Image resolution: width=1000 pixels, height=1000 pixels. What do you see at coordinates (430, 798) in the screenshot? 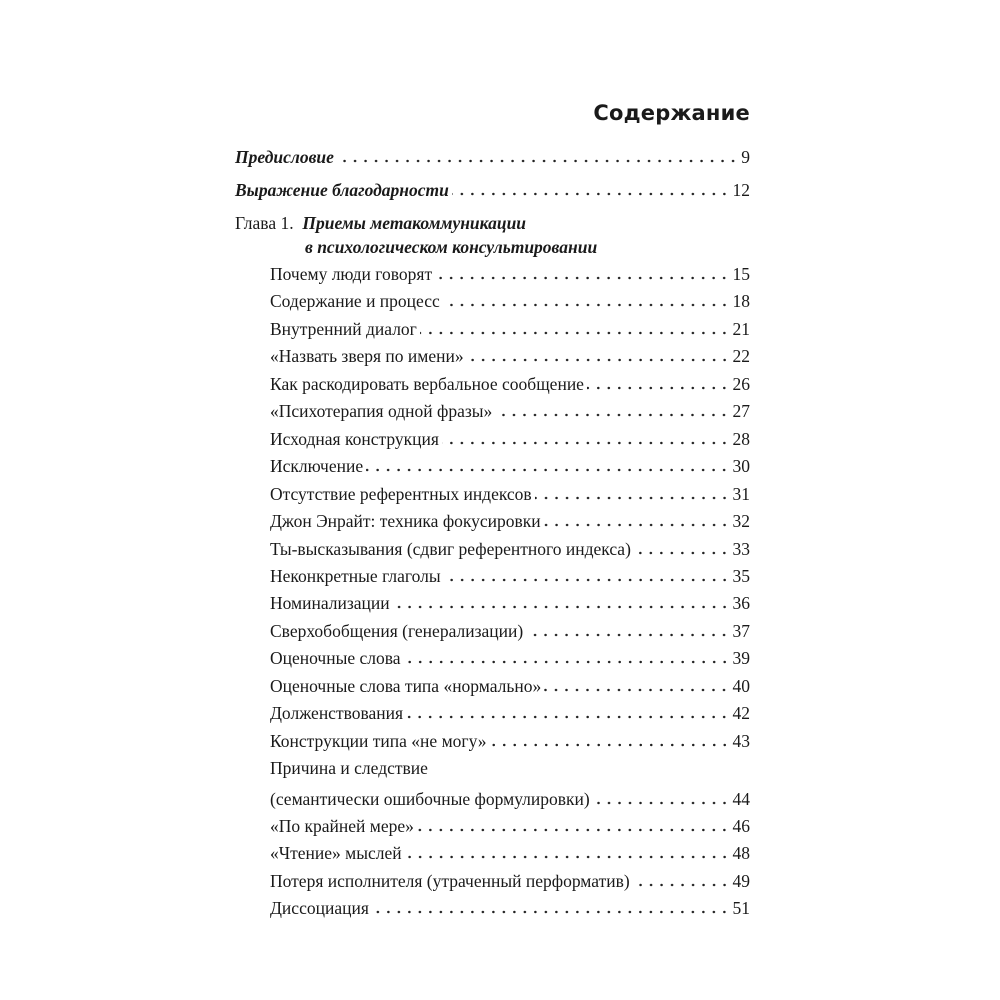
I see `toc-entry-label: (семантически ошибочные формулировки)` at bounding box center [430, 798].